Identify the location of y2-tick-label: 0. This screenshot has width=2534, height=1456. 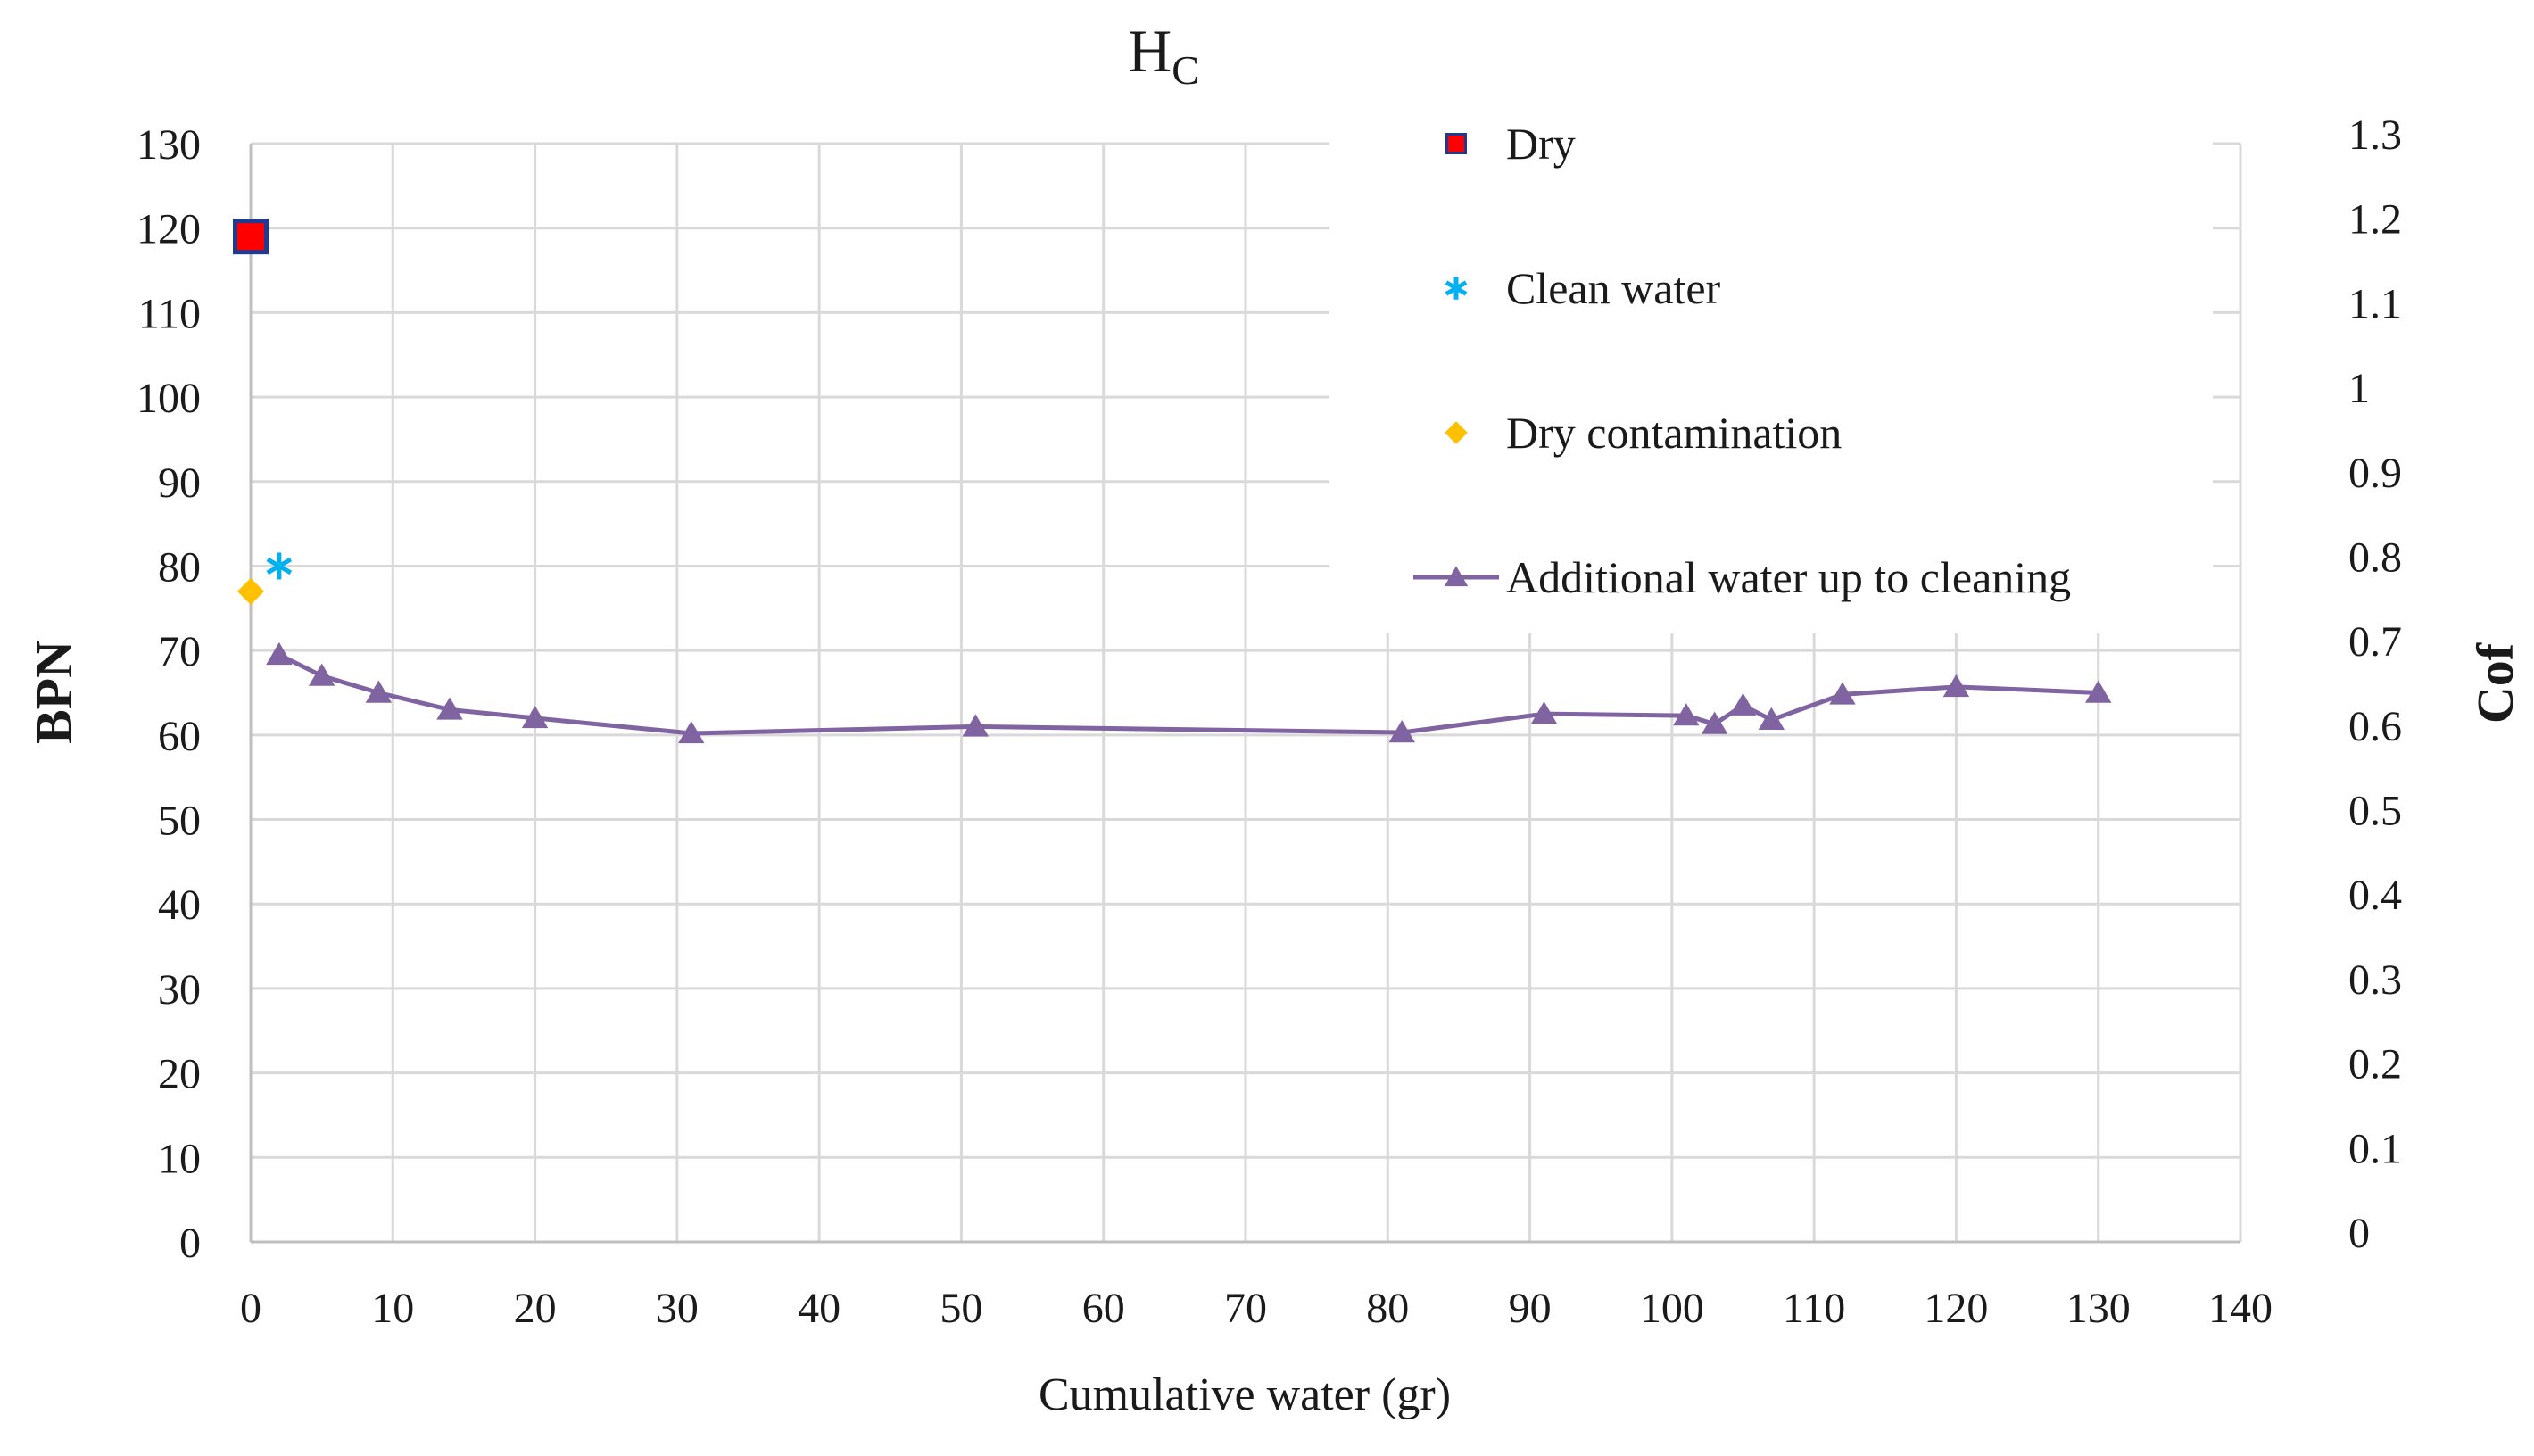
(2359, 1234).